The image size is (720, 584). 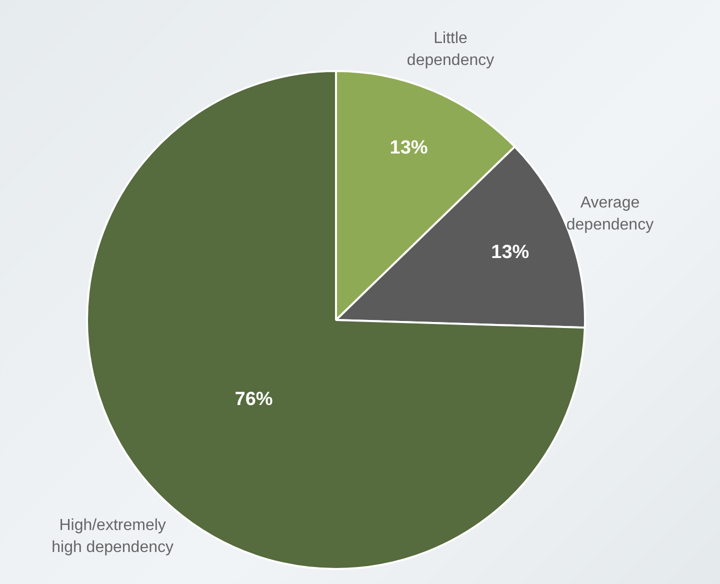 What do you see at coordinates (450, 49) in the screenshot?
I see `slice-label: Little dependency` at bounding box center [450, 49].